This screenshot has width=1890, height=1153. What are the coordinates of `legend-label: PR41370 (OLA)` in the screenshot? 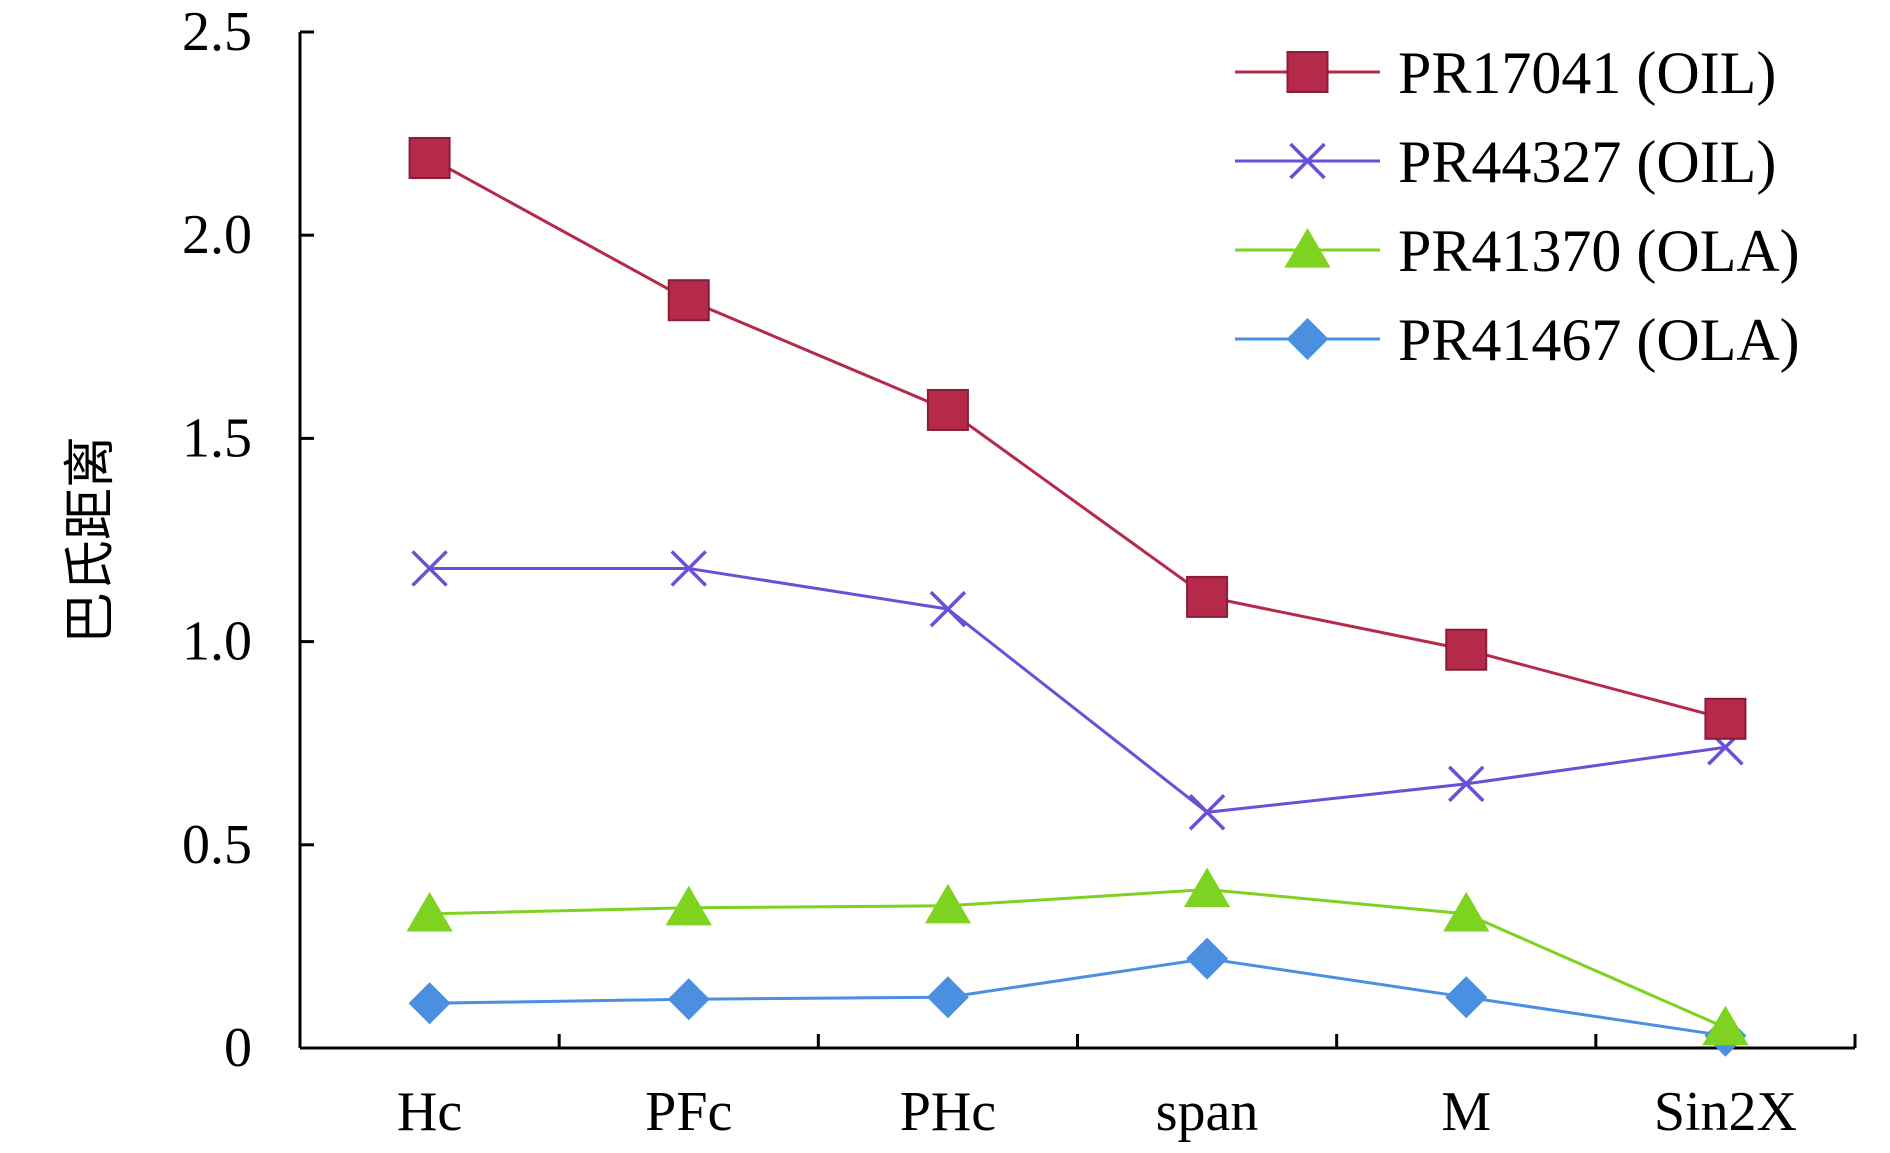 It's located at (1599, 251).